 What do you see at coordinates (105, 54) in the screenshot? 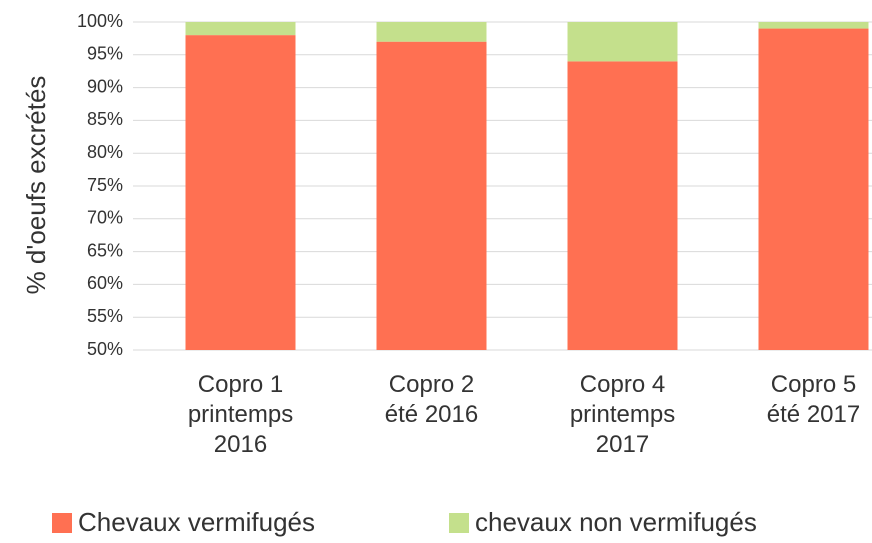
I see `y-tick-label: 95%` at bounding box center [105, 54].